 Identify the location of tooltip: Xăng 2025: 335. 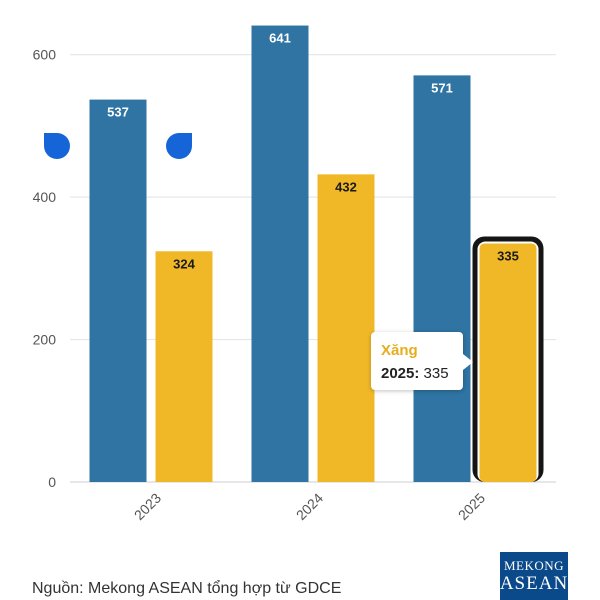
(417, 361).